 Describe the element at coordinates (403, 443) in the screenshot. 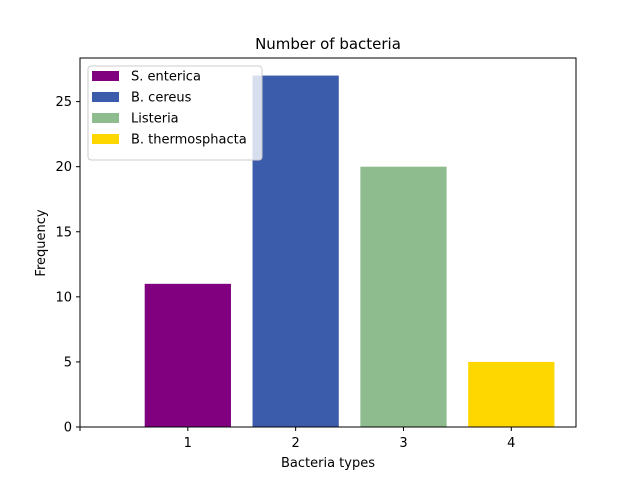

I see `x-tick-label: 3` at that location.